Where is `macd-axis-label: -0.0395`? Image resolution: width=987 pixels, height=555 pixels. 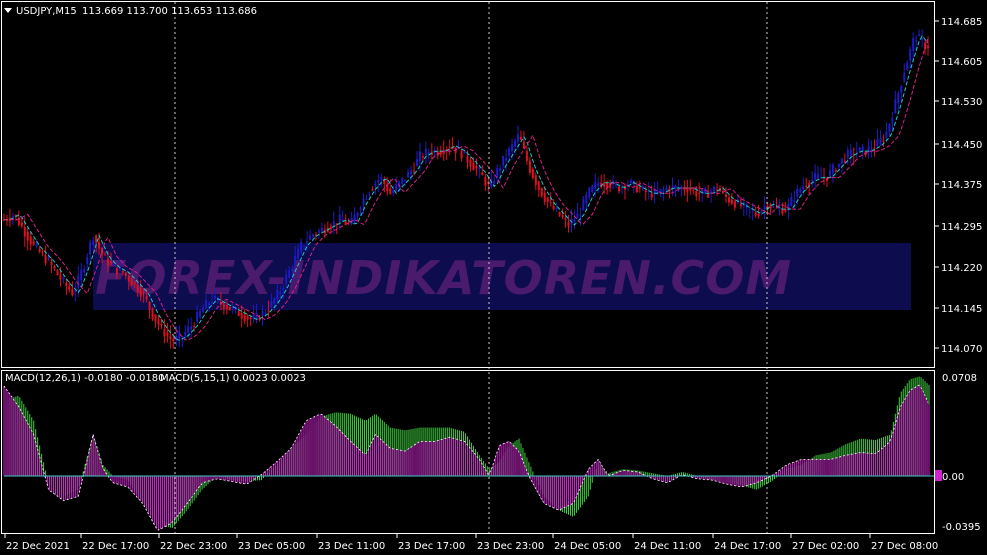 macd-axis-label: -0.0395 is located at coordinates (961, 527).